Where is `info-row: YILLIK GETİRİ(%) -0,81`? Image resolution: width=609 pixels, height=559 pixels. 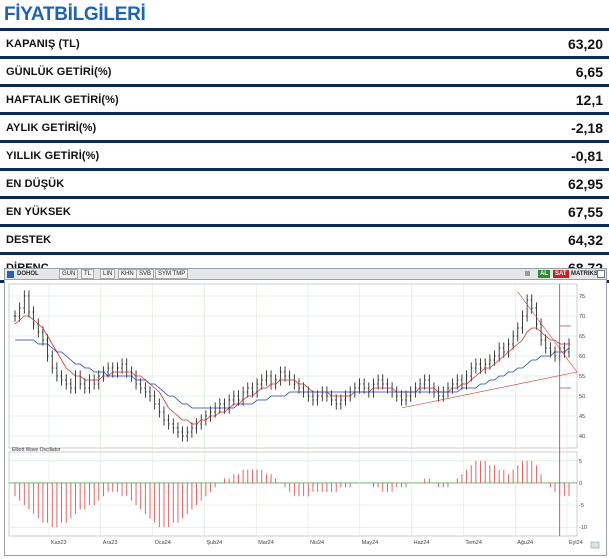
info-row: YILLIK GETİRİ(%) -0,81 is located at coordinates (304, 154).